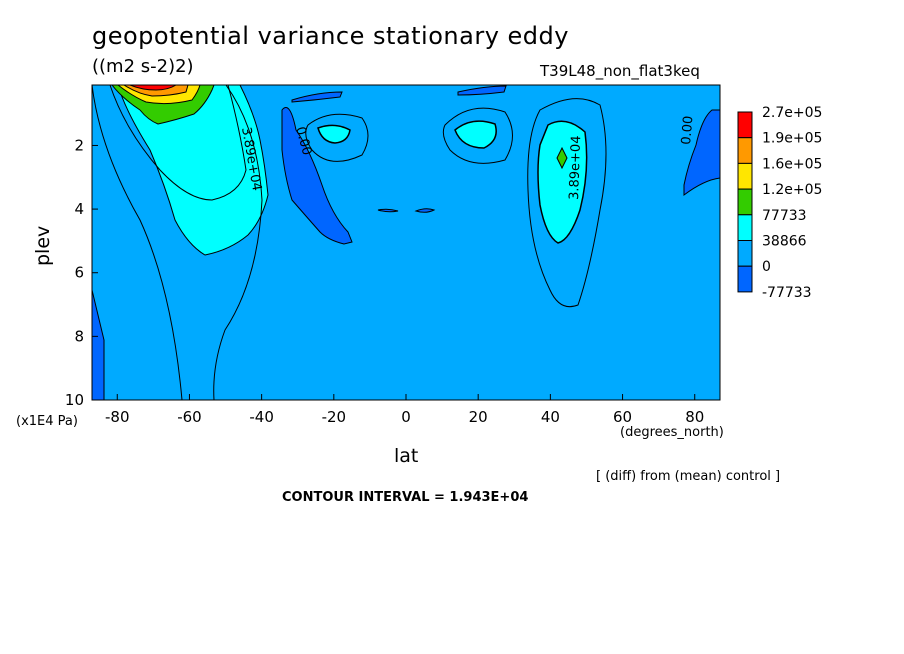 This screenshot has width=904, height=654. I want to click on x-unit-label: (degrees_north), so click(672, 432).